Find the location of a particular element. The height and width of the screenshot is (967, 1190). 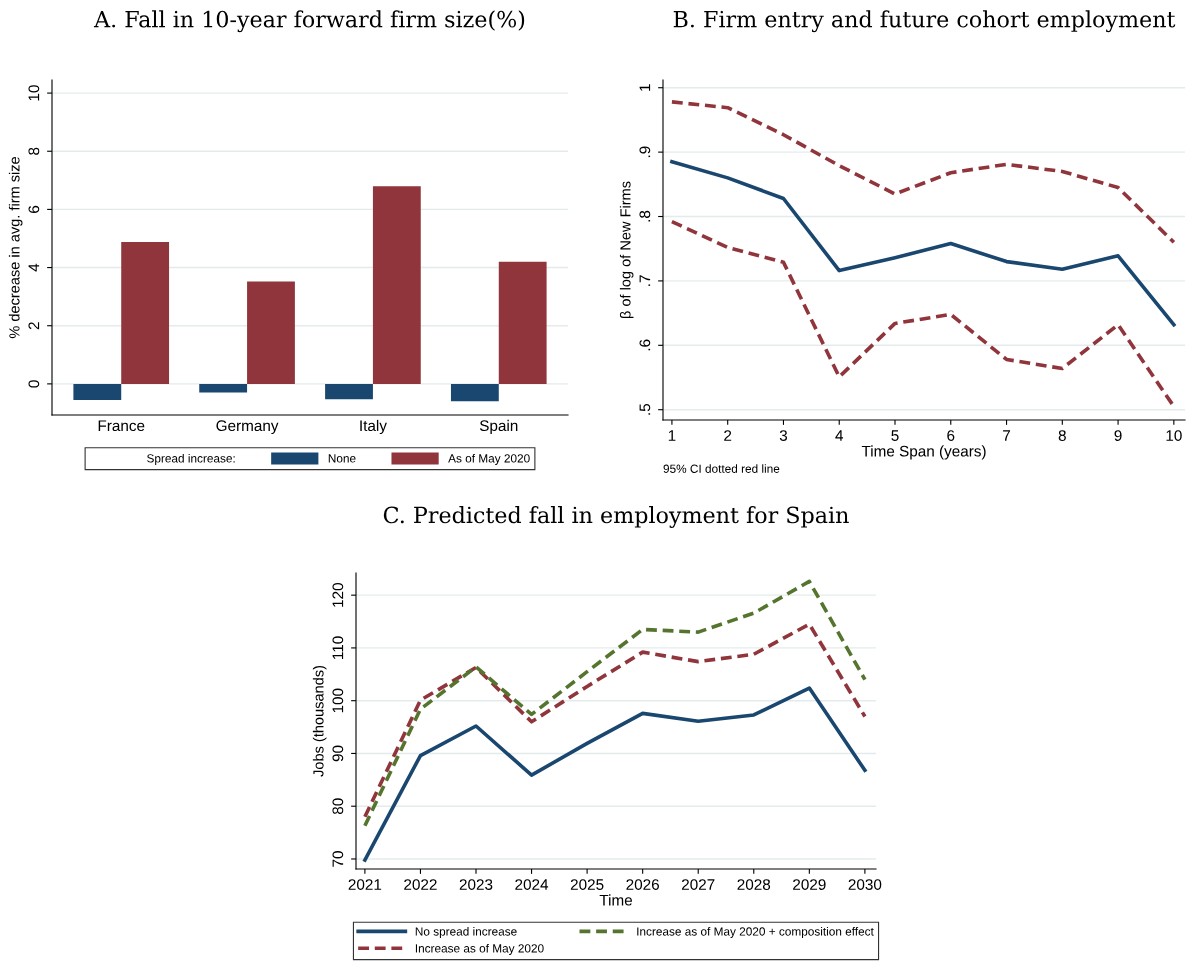

legend-label: Increase as of May 2020 is located at coordinates (479, 949).